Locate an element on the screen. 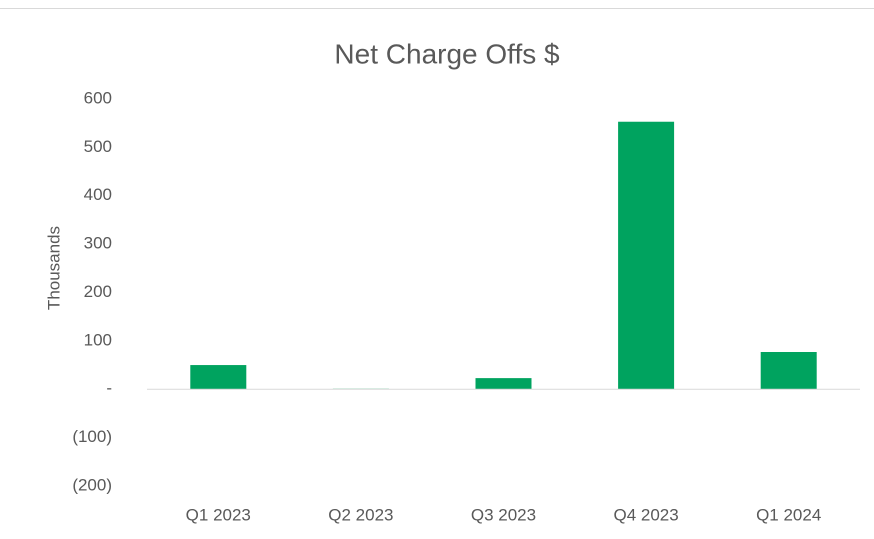 The height and width of the screenshot is (539, 874). y-axis-label: Thousands is located at coordinates (53, 268).